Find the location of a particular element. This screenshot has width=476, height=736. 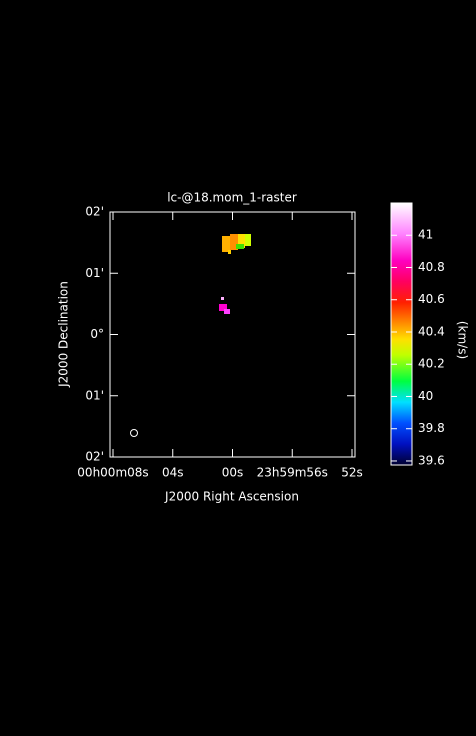

colorbar-tick-label: 40.6 is located at coordinates (431, 299).